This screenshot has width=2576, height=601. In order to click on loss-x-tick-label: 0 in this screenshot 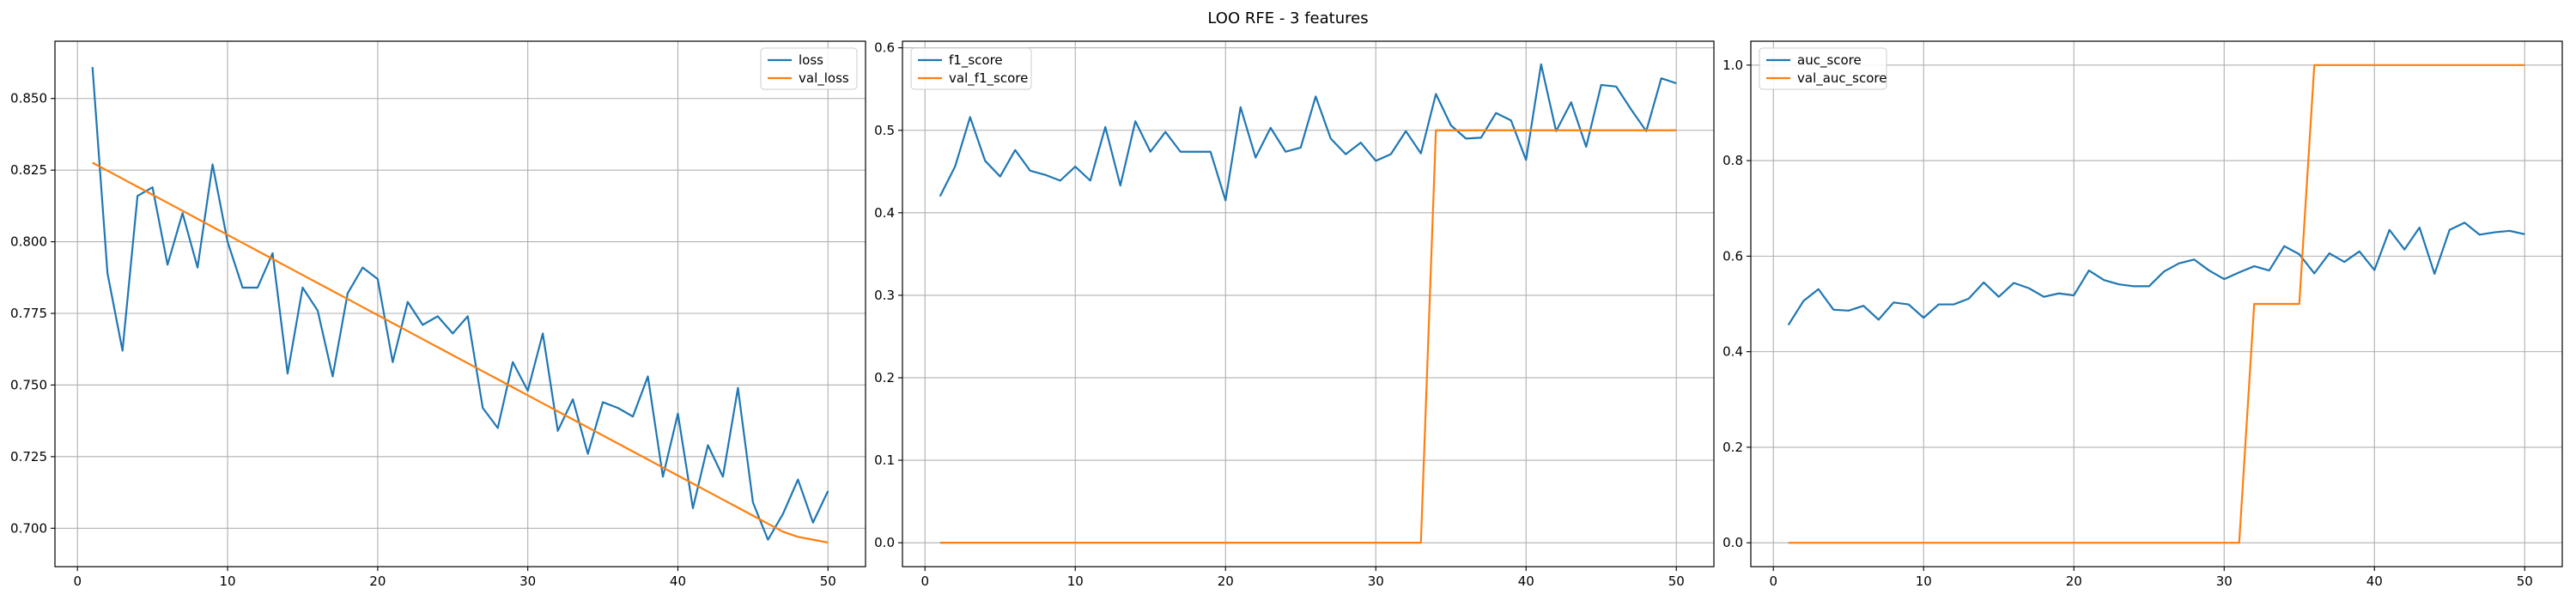, I will do `click(77, 581)`.